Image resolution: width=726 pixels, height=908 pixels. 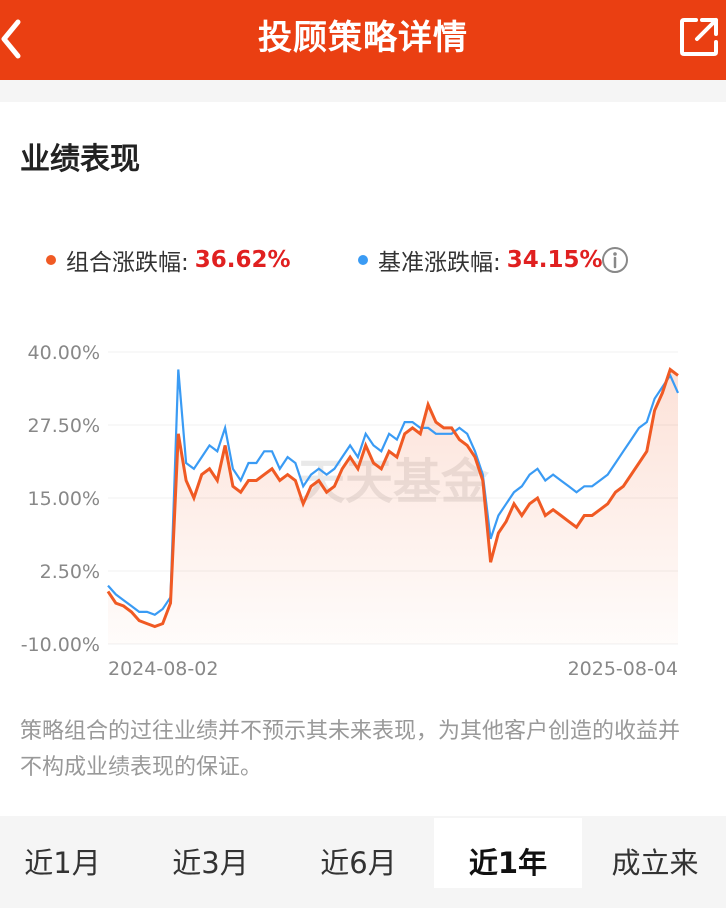 What do you see at coordinates (554, 260) in the screenshot?
I see `legend-benchmark-value: 34.15%` at bounding box center [554, 260].